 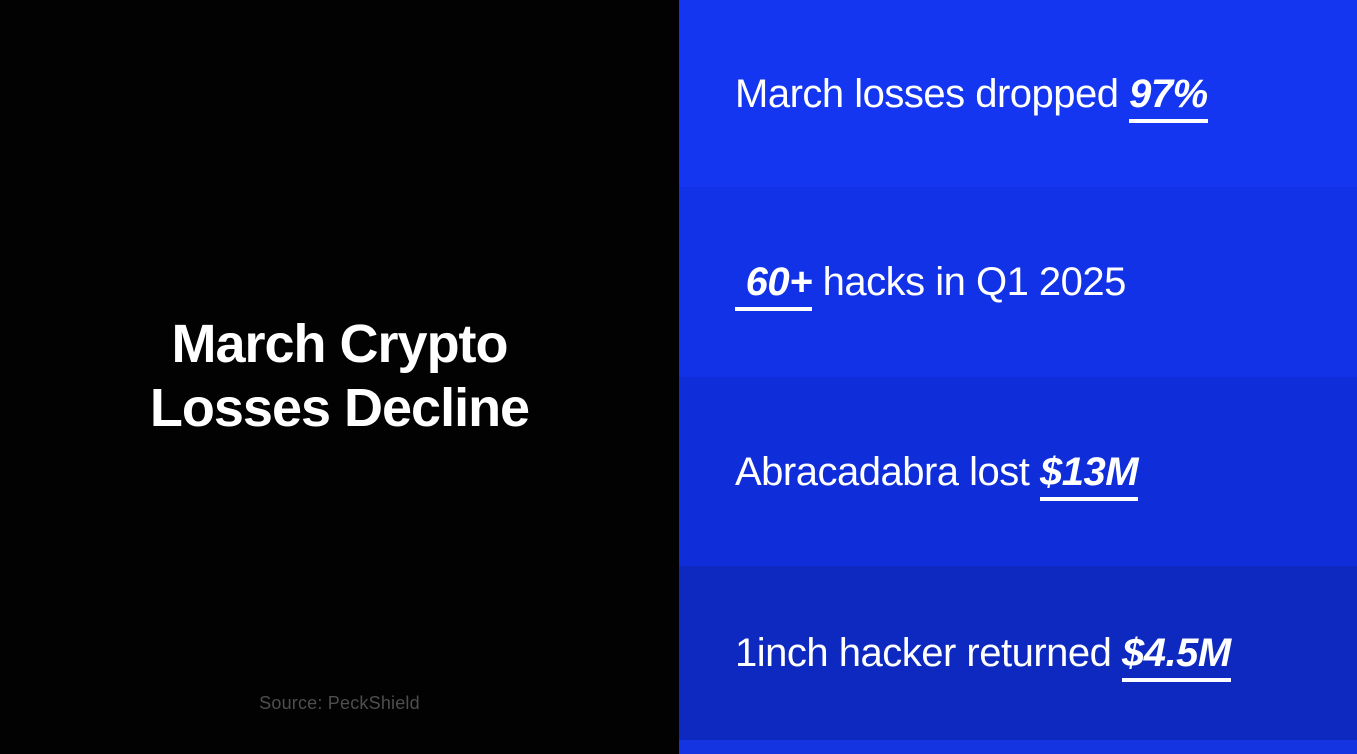 I want to click on stat-row: 60+ hacks in Q1 2025, so click(x=1018, y=282).